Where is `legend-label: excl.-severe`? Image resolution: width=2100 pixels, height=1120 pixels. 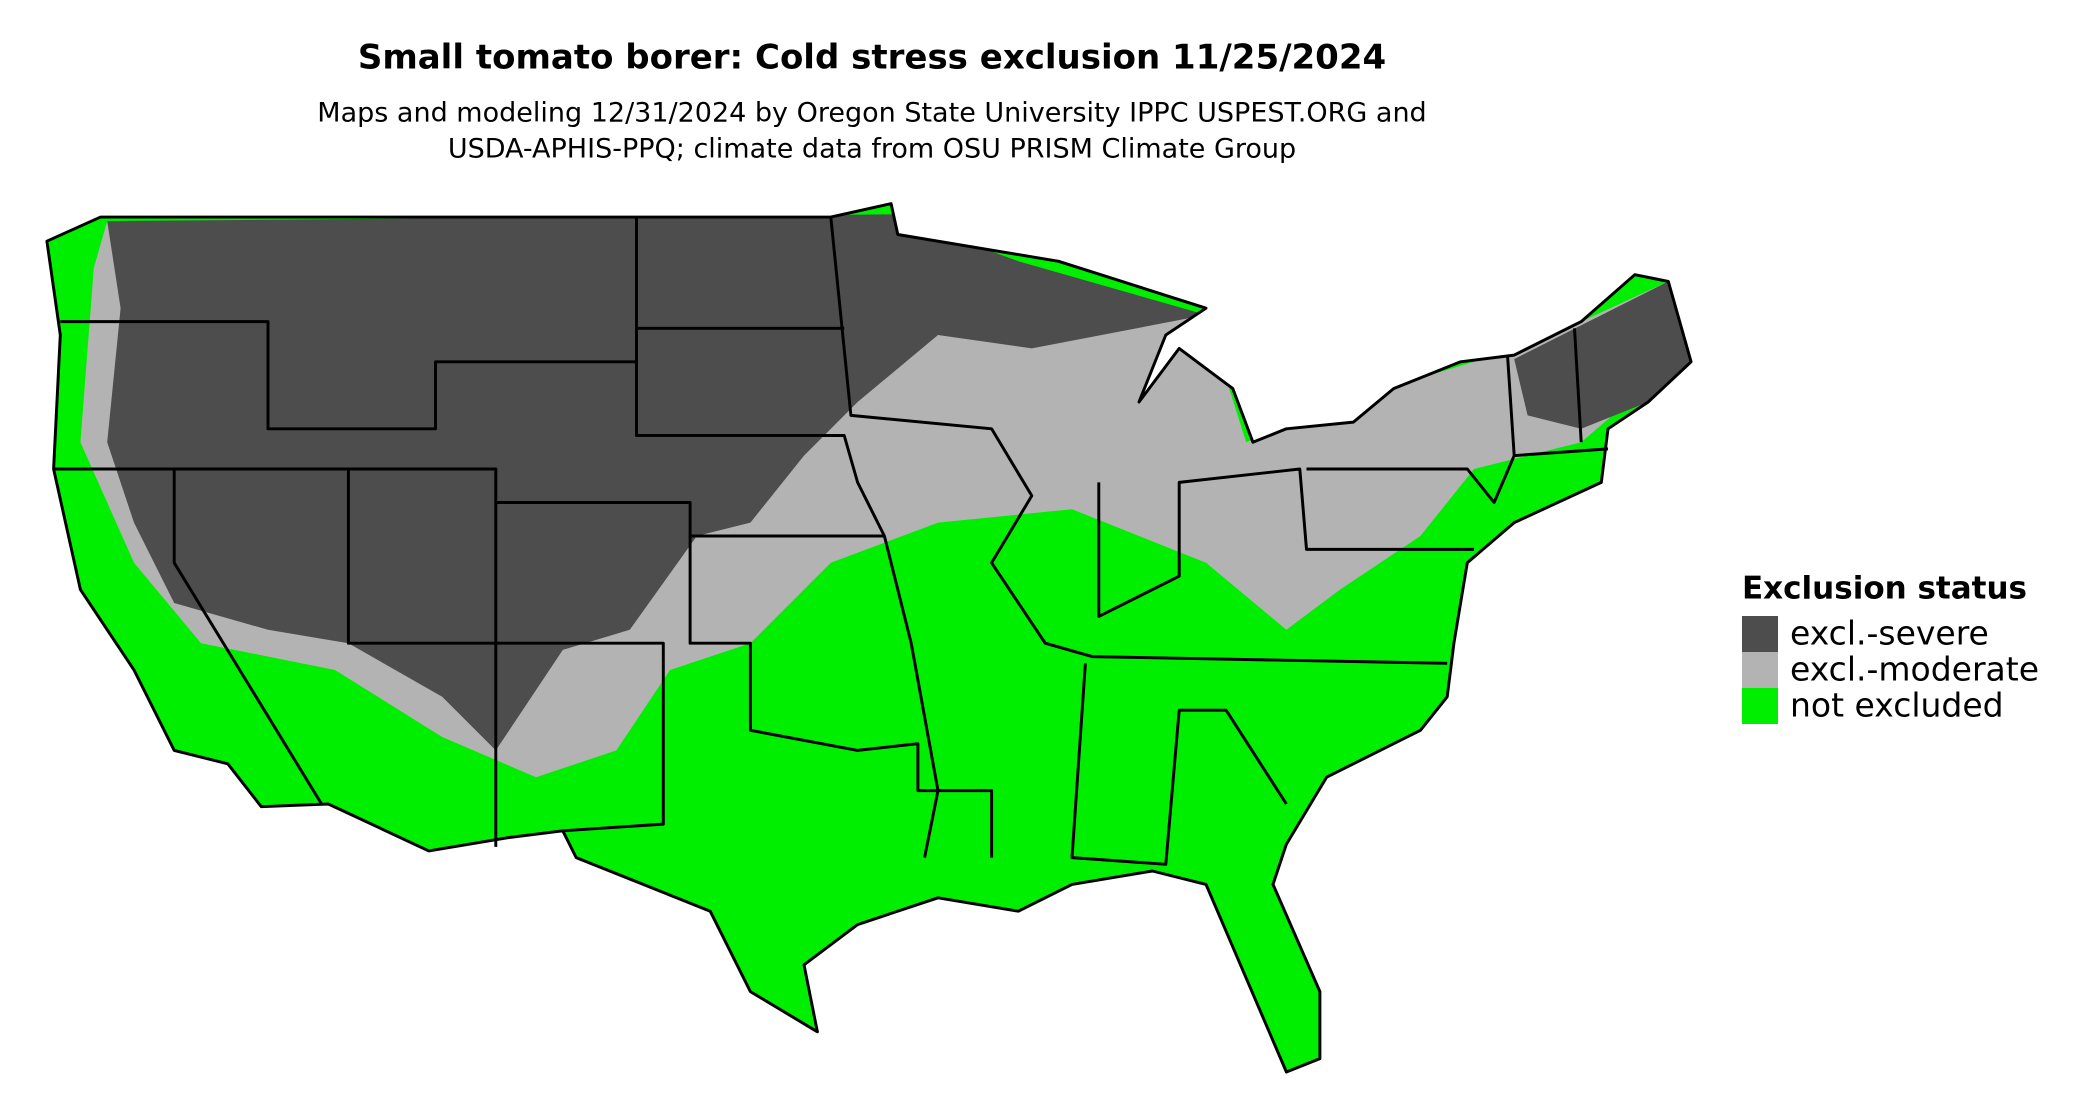
legend-label: excl.-severe is located at coordinates (1889, 633).